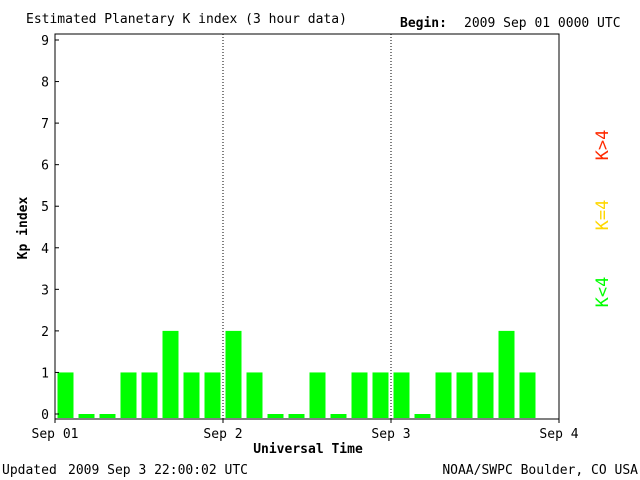  What do you see at coordinates (45, 207) in the screenshot?
I see `y-tick-label: 5` at bounding box center [45, 207].